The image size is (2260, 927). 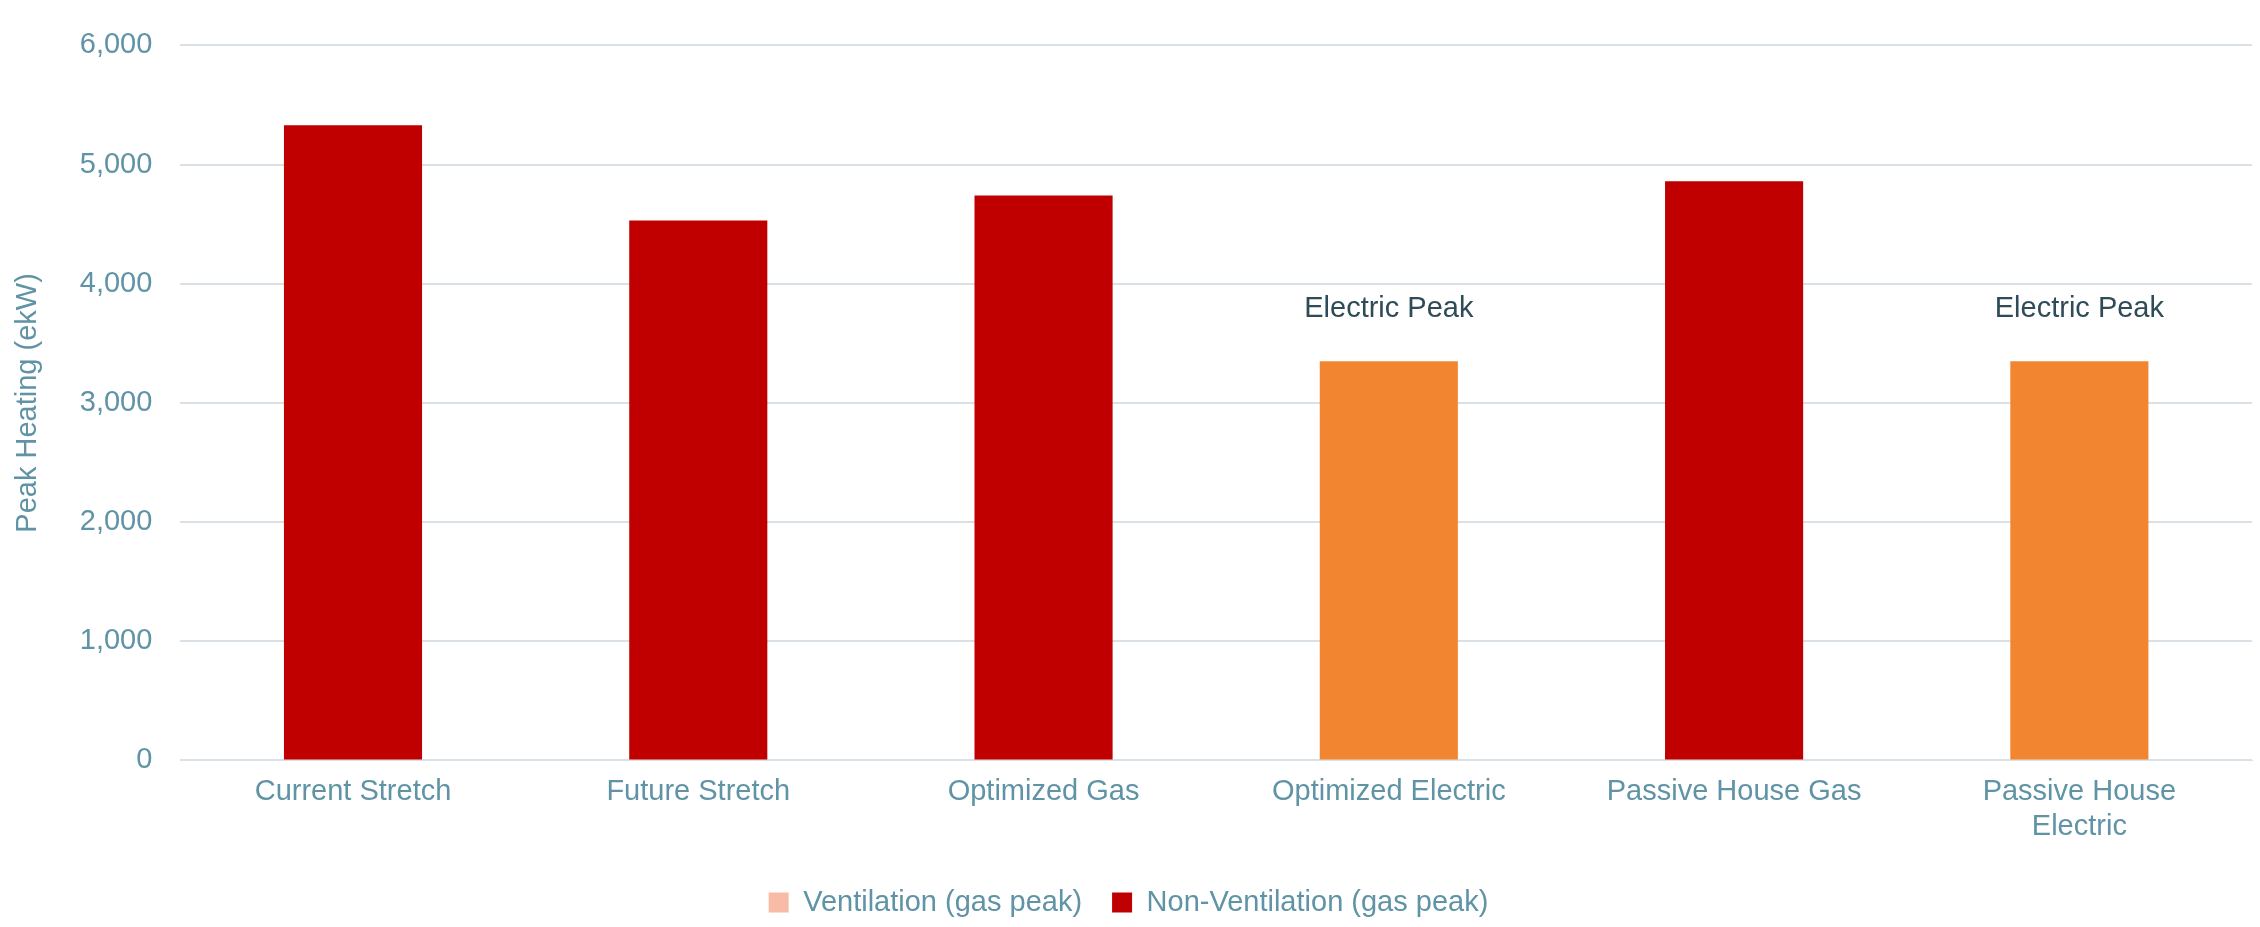 What do you see at coordinates (116, 520) in the screenshot?
I see `y-tick-label: 2,000` at bounding box center [116, 520].